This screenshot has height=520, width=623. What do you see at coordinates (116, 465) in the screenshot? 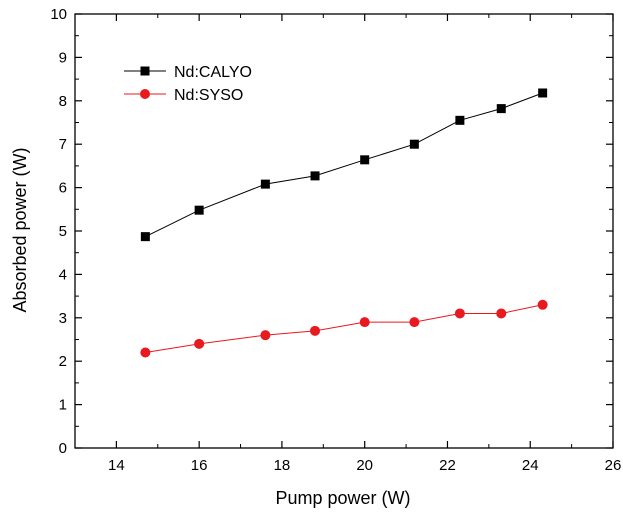
I see `x-tick-label: 14` at bounding box center [116, 465].